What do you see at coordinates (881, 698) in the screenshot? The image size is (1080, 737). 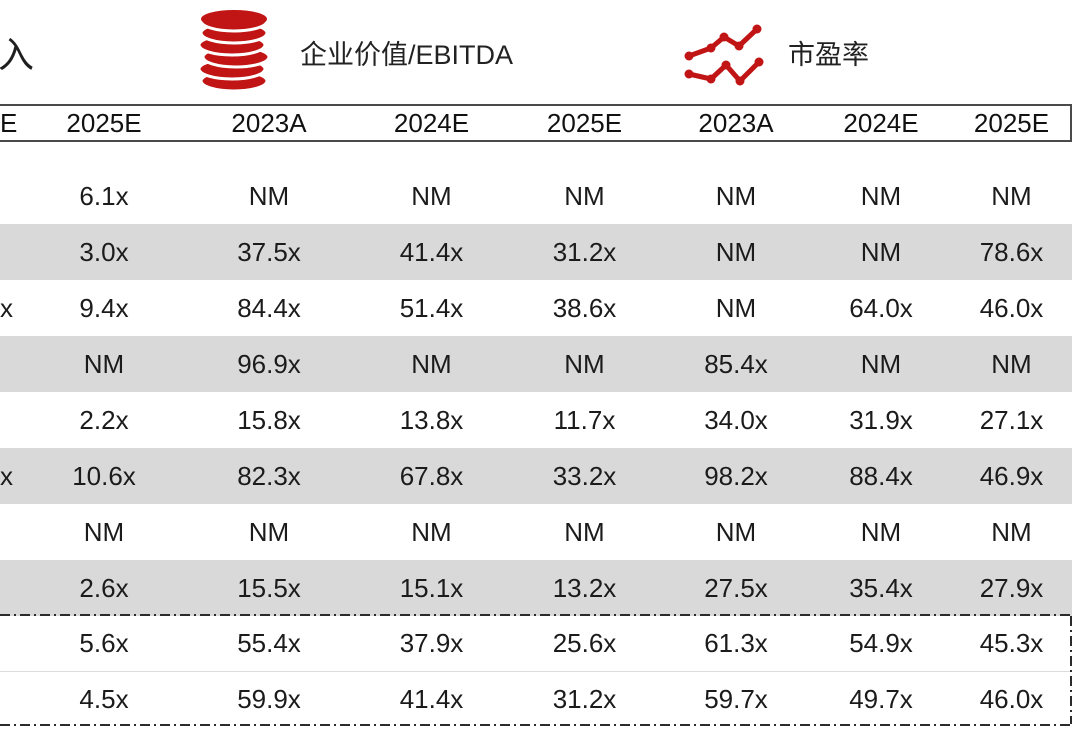 I see `table-cell: 49.7x` at bounding box center [881, 698].